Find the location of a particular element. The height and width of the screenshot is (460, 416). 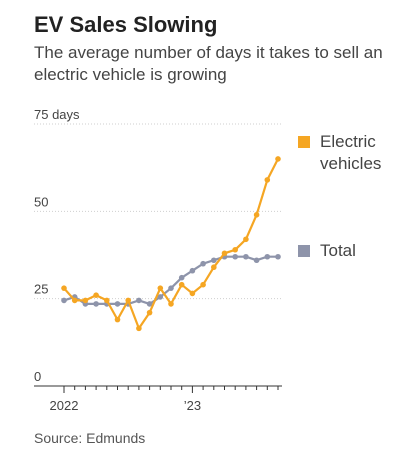

chart-title: EV Sales Slowing is located at coordinates (126, 24).